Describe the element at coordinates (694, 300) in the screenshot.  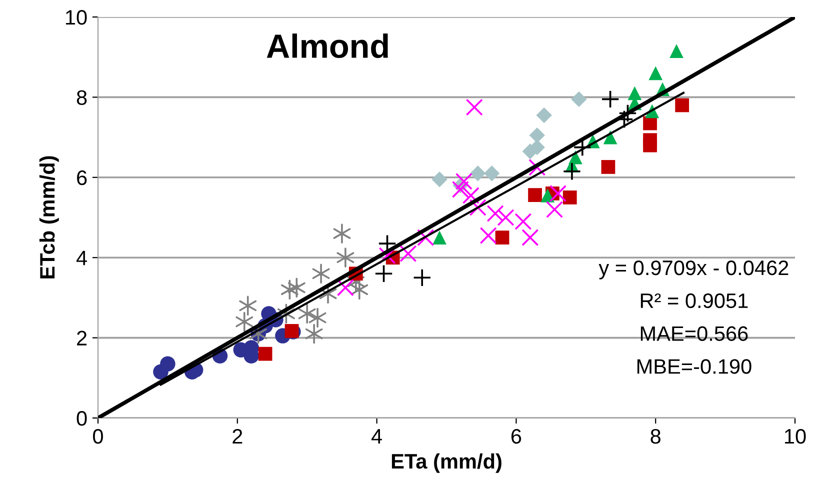
I see `annotation: R² = 0.9051` at that location.